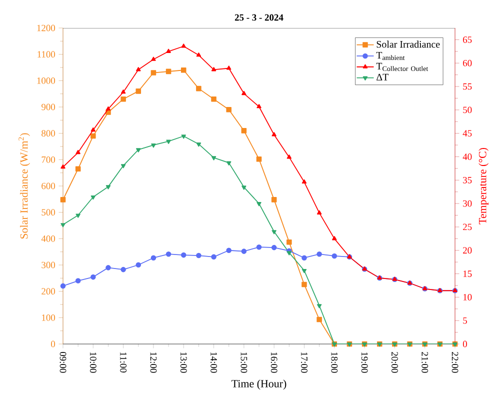 This screenshot has width=497, height=413. Describe the element at coordinates (213, 362) in the screenshot. I see `x-tick-label: 14:00` at that location.